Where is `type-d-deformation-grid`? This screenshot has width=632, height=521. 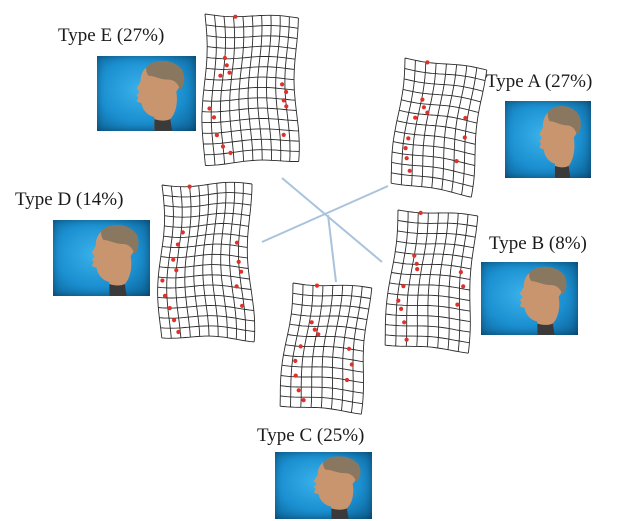
type-d-deformation-grid is located at coordinates (206, 262).